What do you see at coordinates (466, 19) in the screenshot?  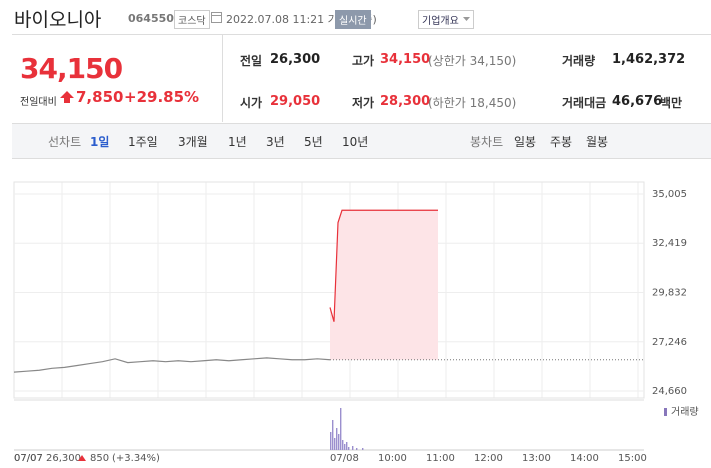 I see `dropdown-arrow` at bounding box center [466, 19].